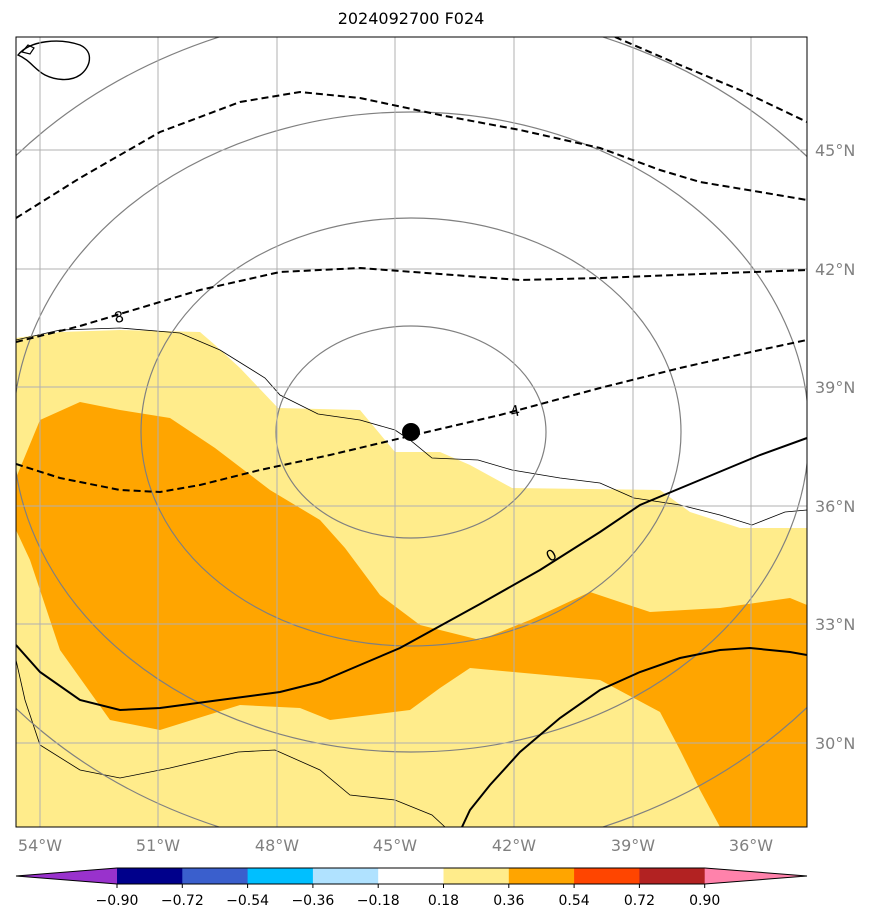 Image resolution: width=877 pixels, height=924 pixels. I want to click on contour-label-4: 4, so click(514, 411).